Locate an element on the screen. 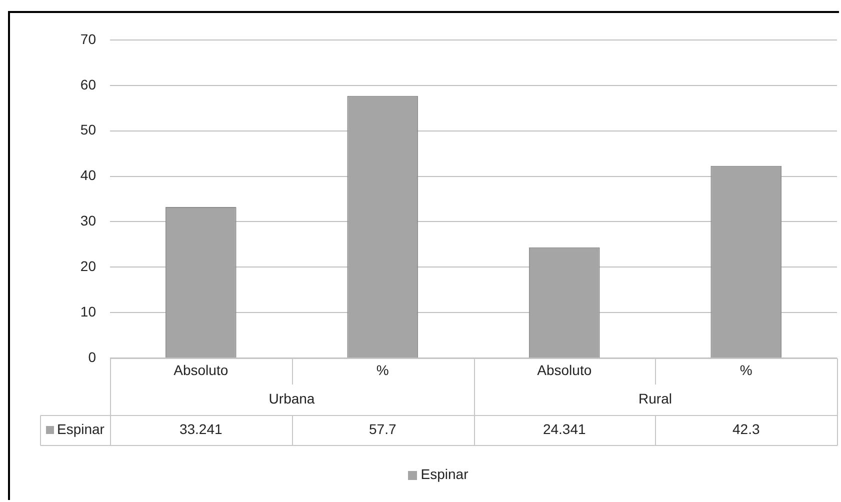  data-label: 33.241 is located at coordinates (200, 428).